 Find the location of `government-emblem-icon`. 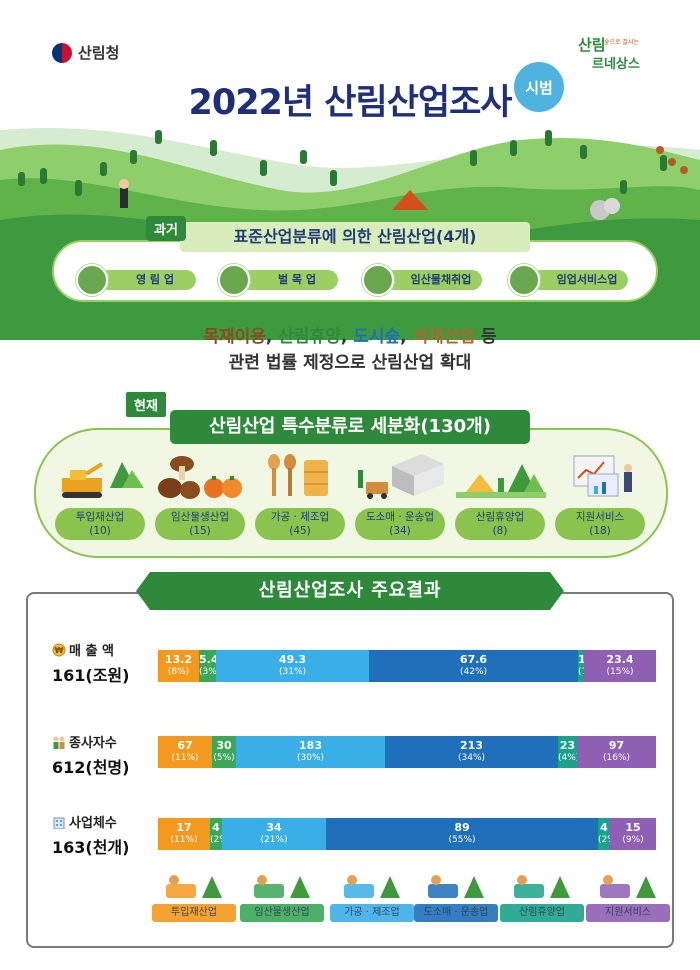

government-emblem-icon is located at coordinates (62, 52).